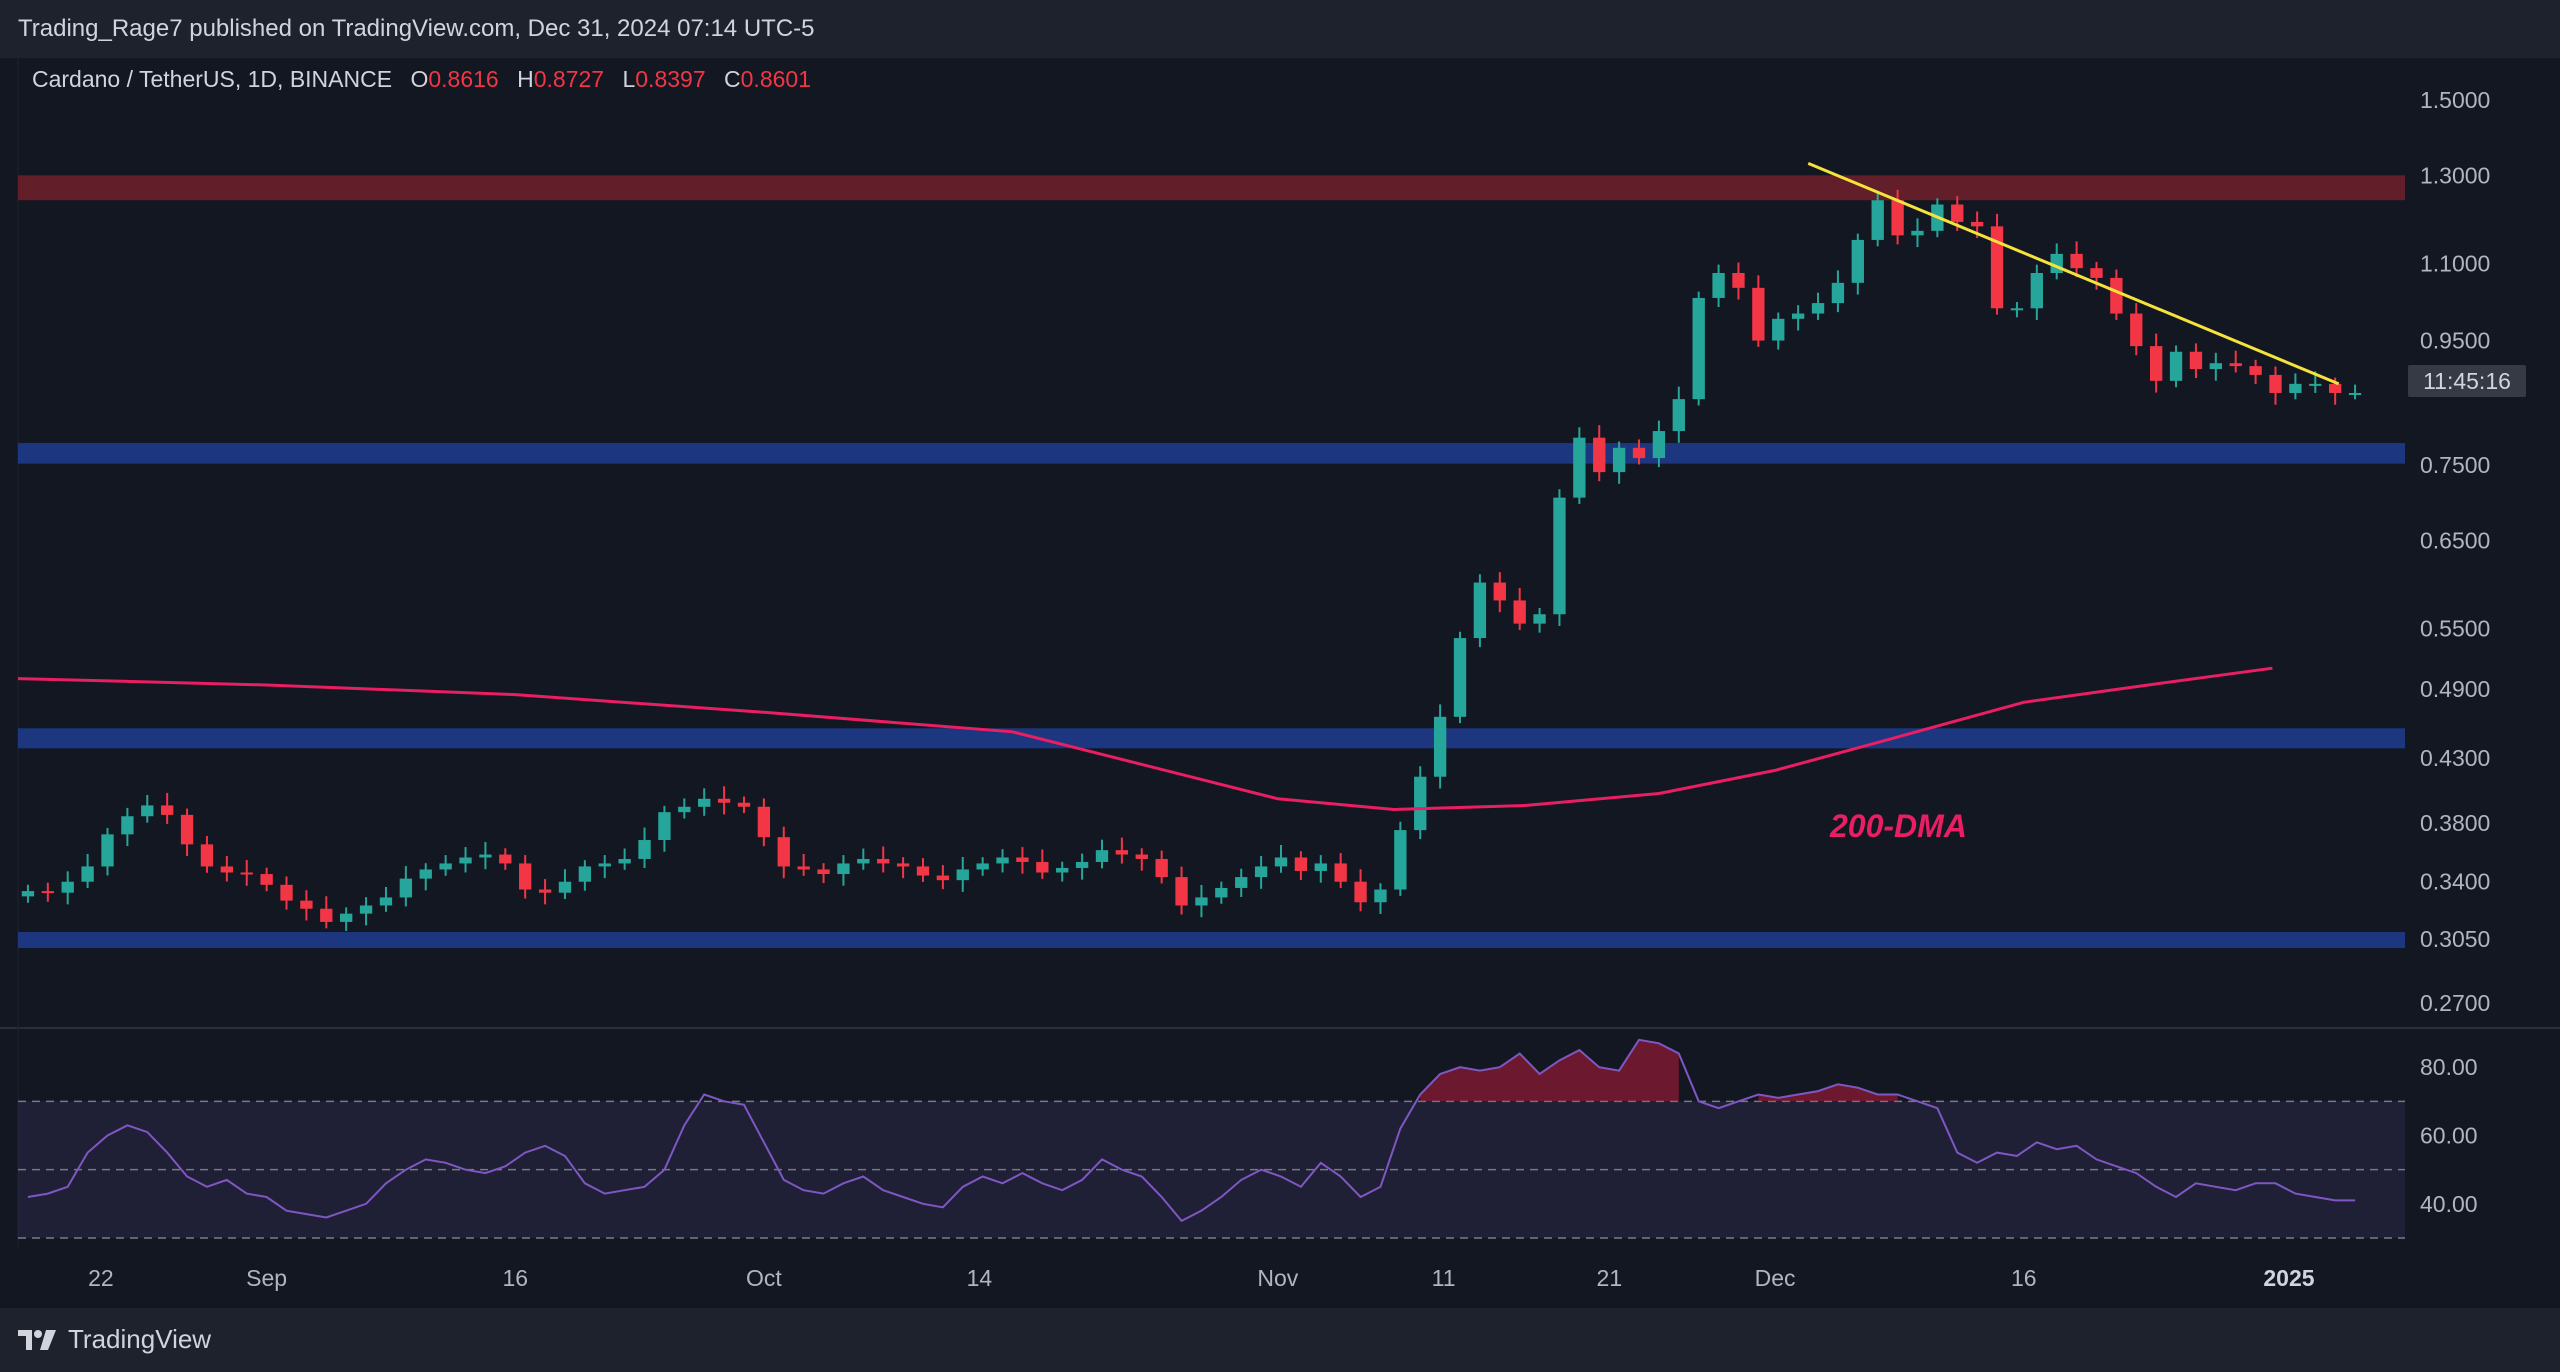  I want to click on price-tick-label: 0.6500, so click(2455, 540).